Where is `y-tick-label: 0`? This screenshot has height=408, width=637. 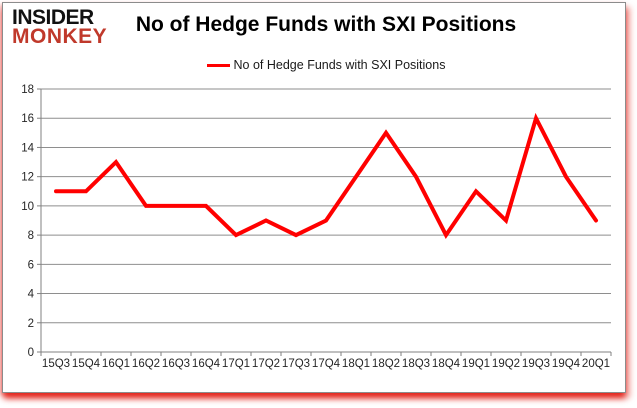
y-tick-label: 0 is located at coordinates (31, 353).